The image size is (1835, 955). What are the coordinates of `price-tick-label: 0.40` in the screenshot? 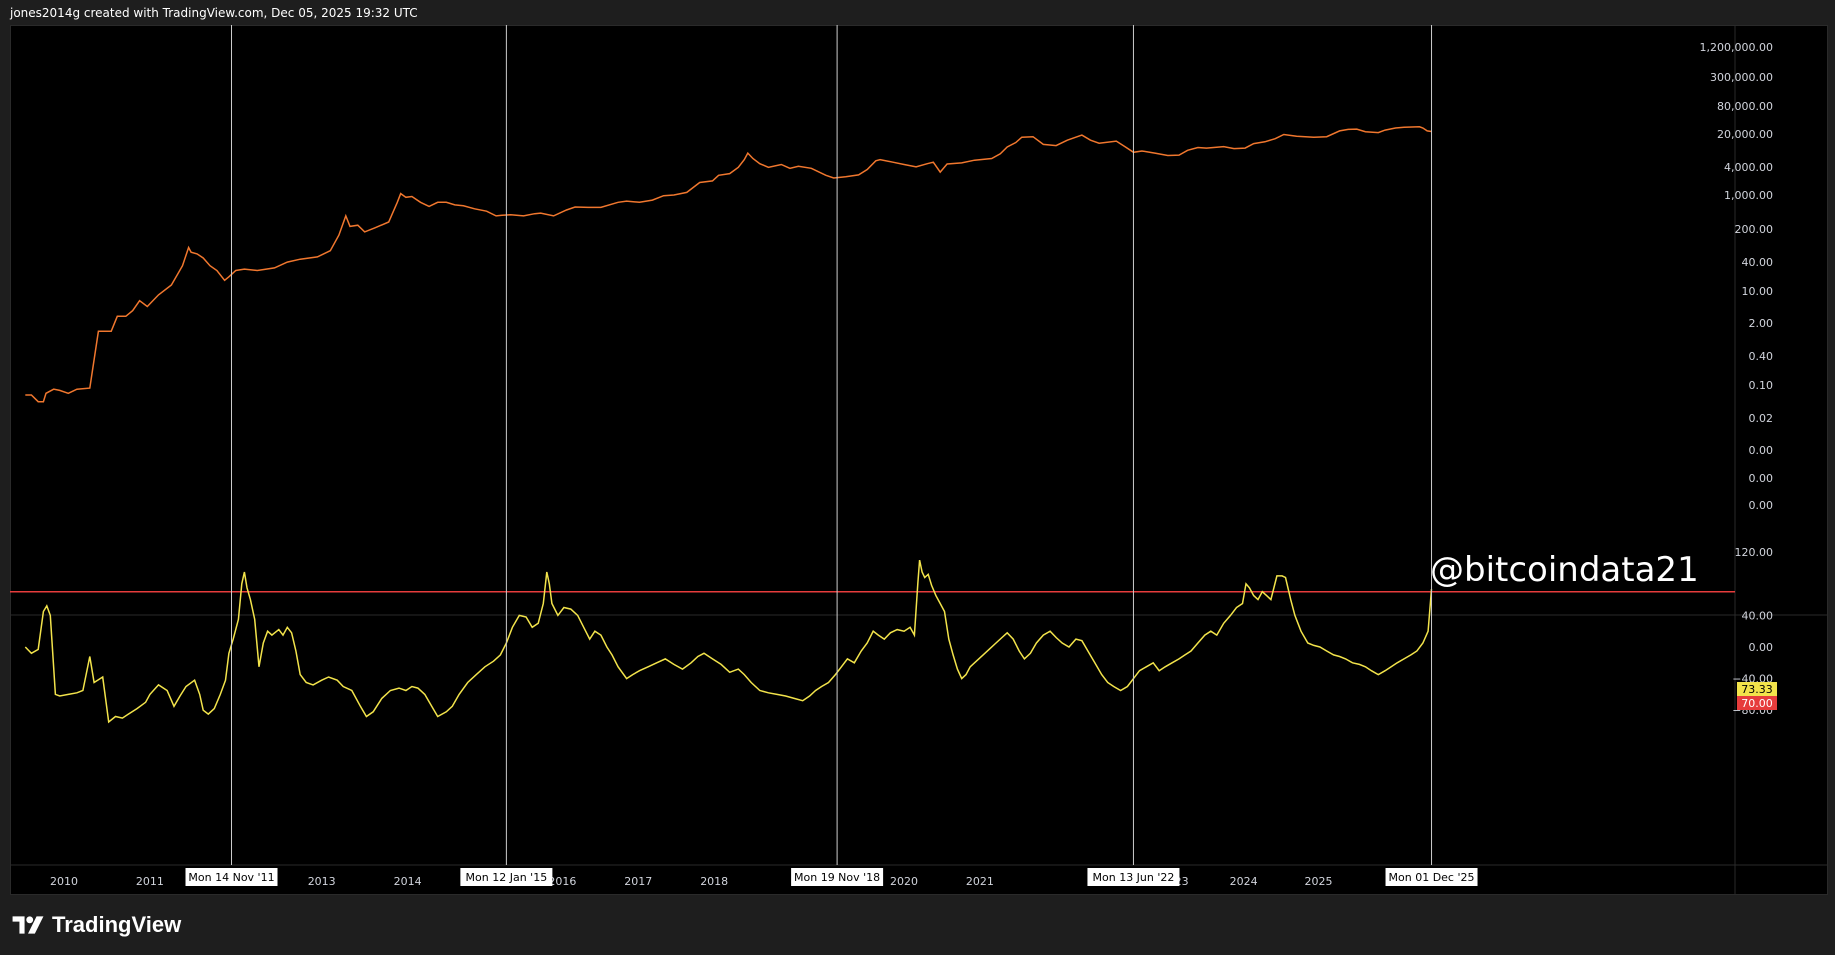 It's located at (1761, 356).